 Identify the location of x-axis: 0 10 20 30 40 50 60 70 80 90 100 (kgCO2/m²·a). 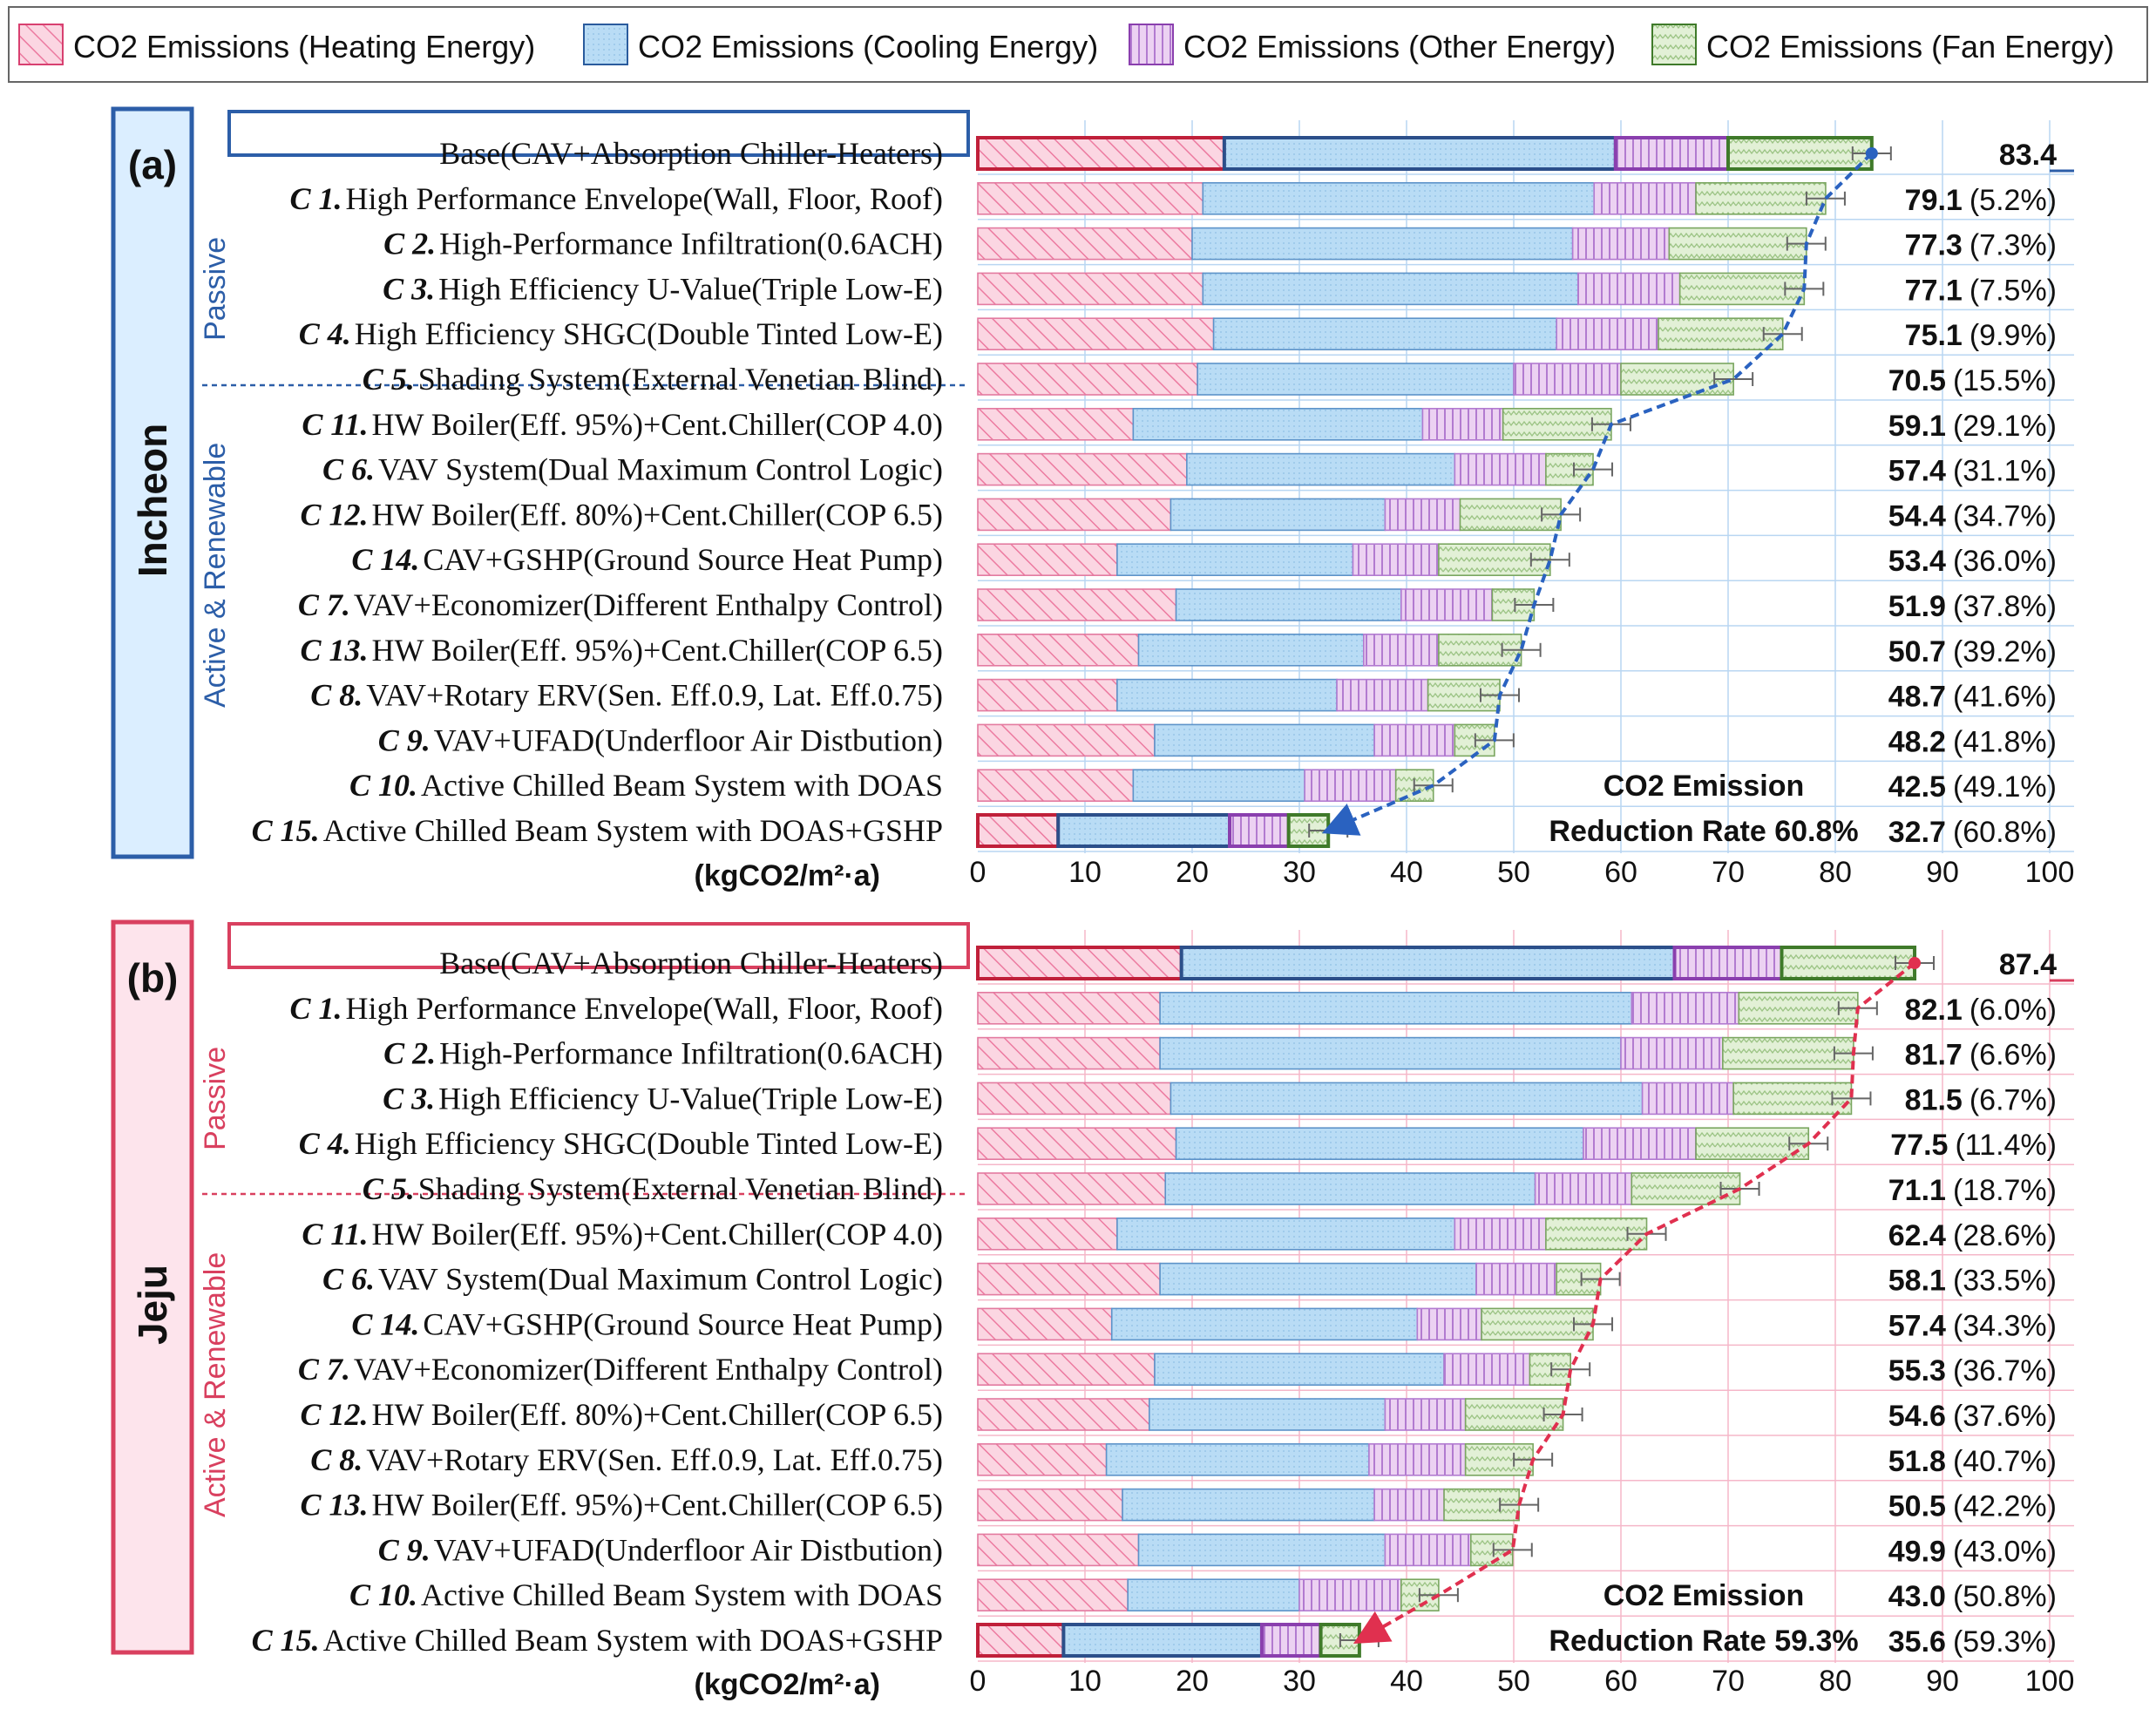
(1385, 874).